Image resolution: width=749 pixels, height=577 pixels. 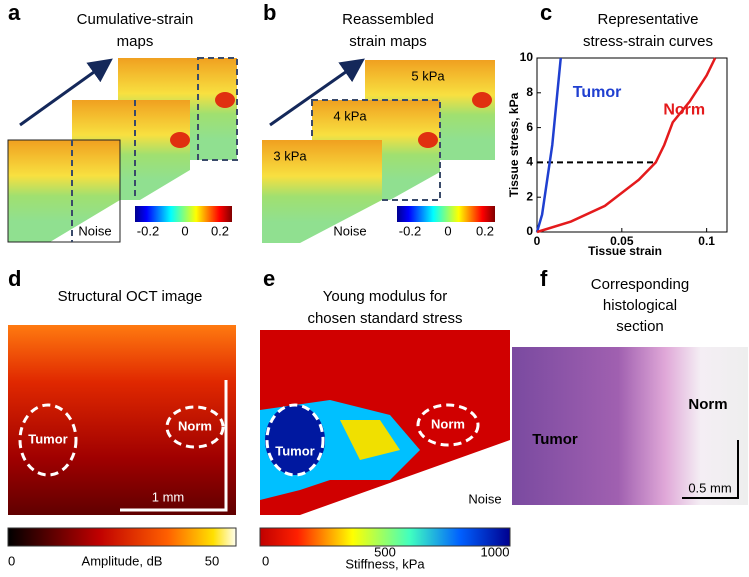 What do you see at coordinates (527, 57) in the screenshot?
I see `y-tick-label: 10` at bounding box center [527, 57].